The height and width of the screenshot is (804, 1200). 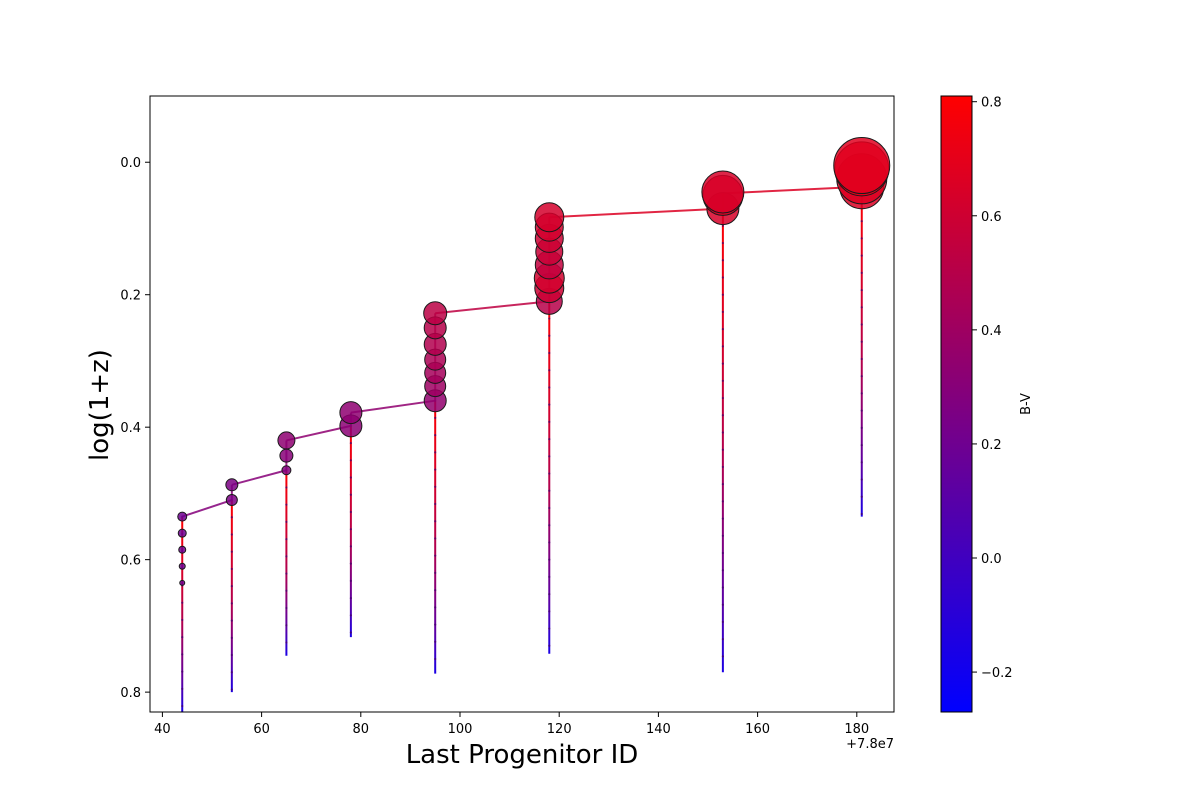 What do you see at coordinates (856, 729) in the screenshot?
I see `x-tick-label: 180` at bounding box center [856, 729].